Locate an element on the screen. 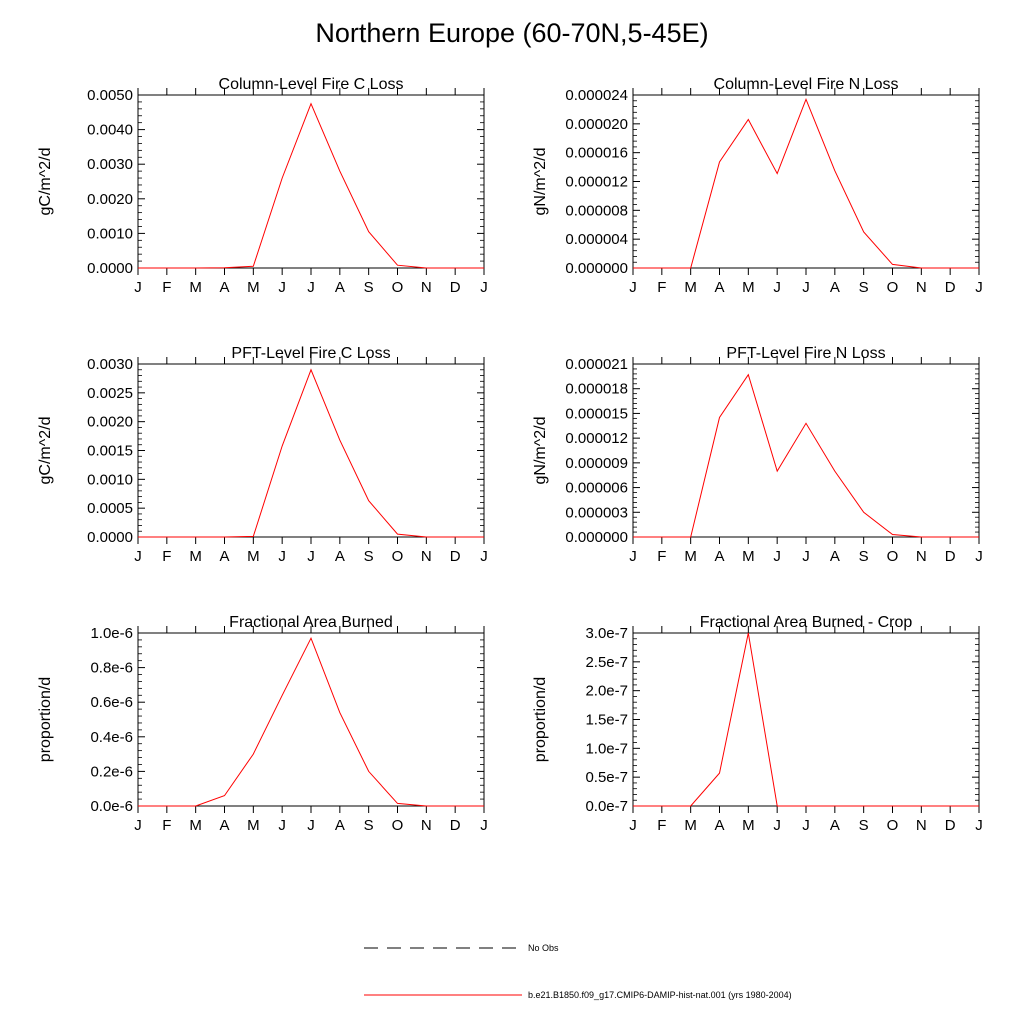  page-title: Northern Europe (60-70N,5-45E) is located at coordinates (512, 33).